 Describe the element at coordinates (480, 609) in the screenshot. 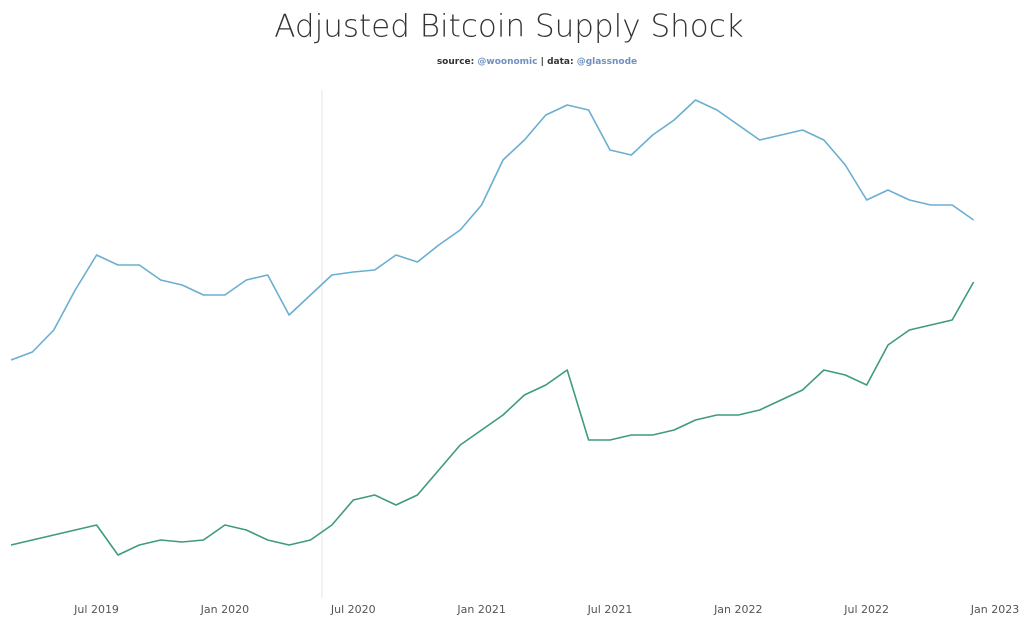

I see `x-tick-label: Jan 2021` at that location.